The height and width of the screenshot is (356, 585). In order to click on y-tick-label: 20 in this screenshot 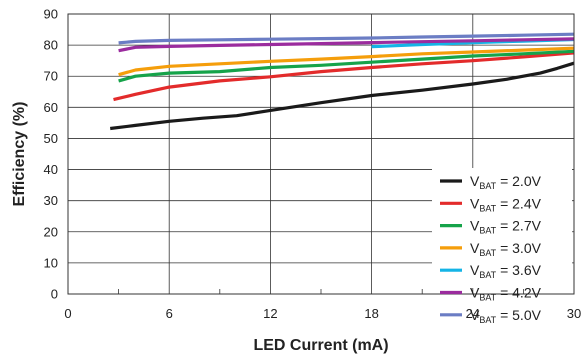, I will do `click(51, 231)`.